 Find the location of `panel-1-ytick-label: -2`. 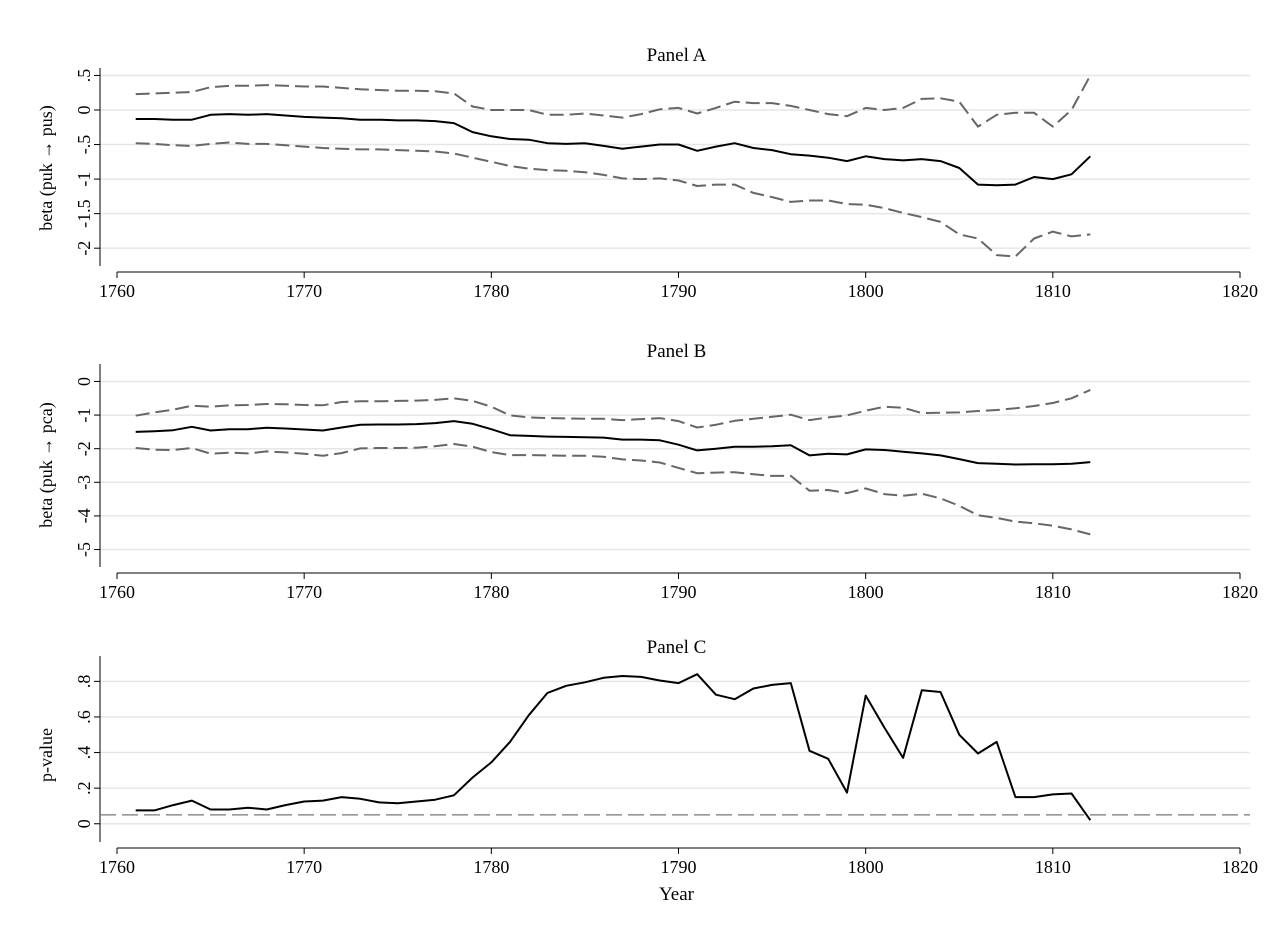

panel-1-ytick-label: -2 is located at coordinates (84, 248).